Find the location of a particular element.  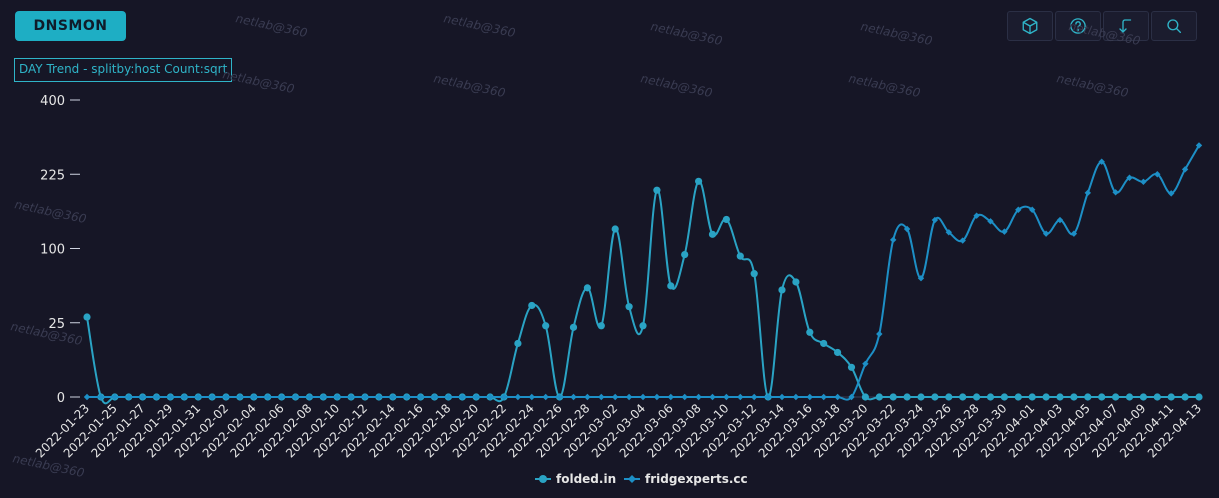

cube-button is located at coordinates (1030, 26).